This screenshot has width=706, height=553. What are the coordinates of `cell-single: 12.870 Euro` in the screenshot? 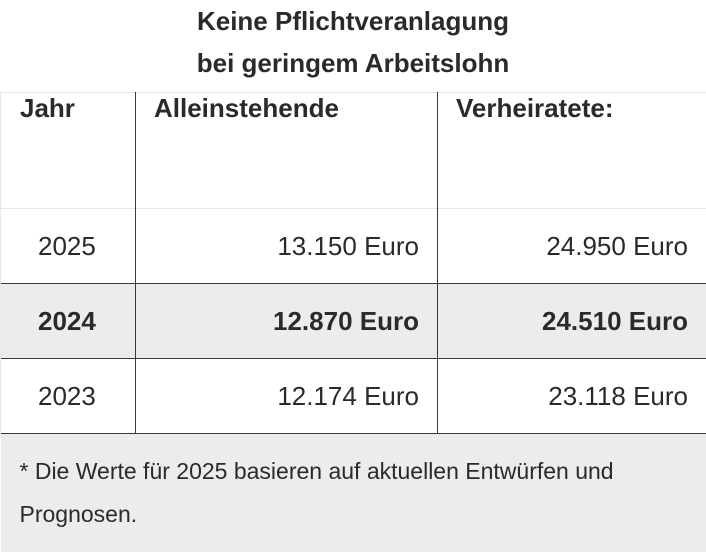 It's located at (286, 321).